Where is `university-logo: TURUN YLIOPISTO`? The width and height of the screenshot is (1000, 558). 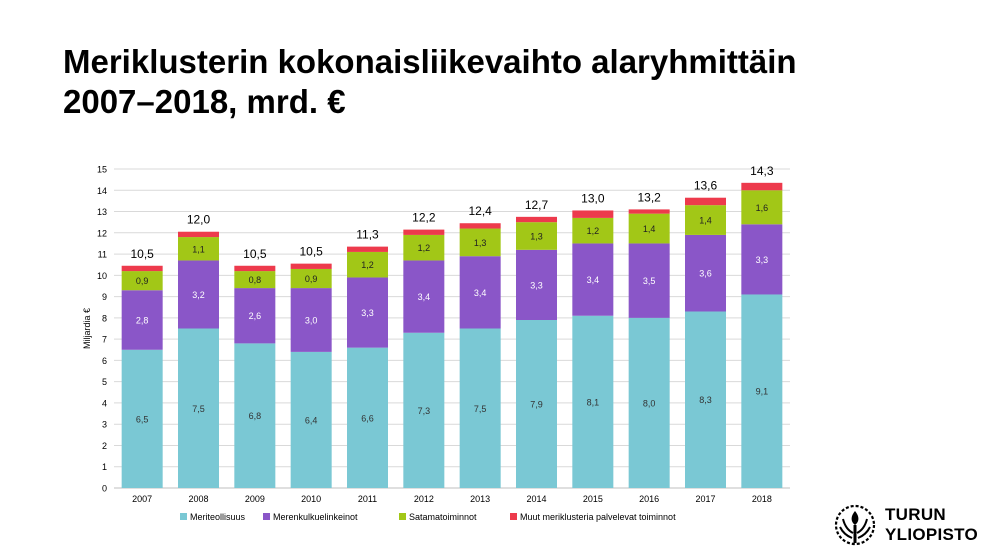
university-logo: TURUN YLIOPISTO is located at coordinates (913, 527).